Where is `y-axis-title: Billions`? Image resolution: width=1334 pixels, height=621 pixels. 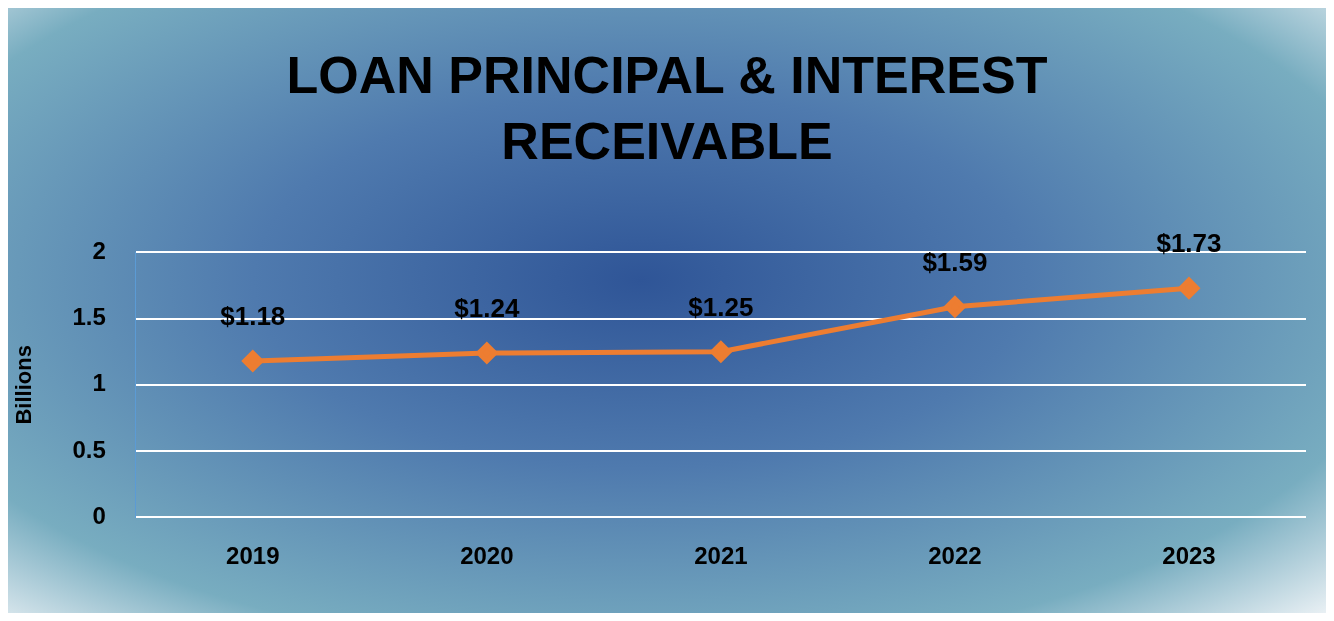
y-axis-title: Billions is located at coordinates (24, 385).